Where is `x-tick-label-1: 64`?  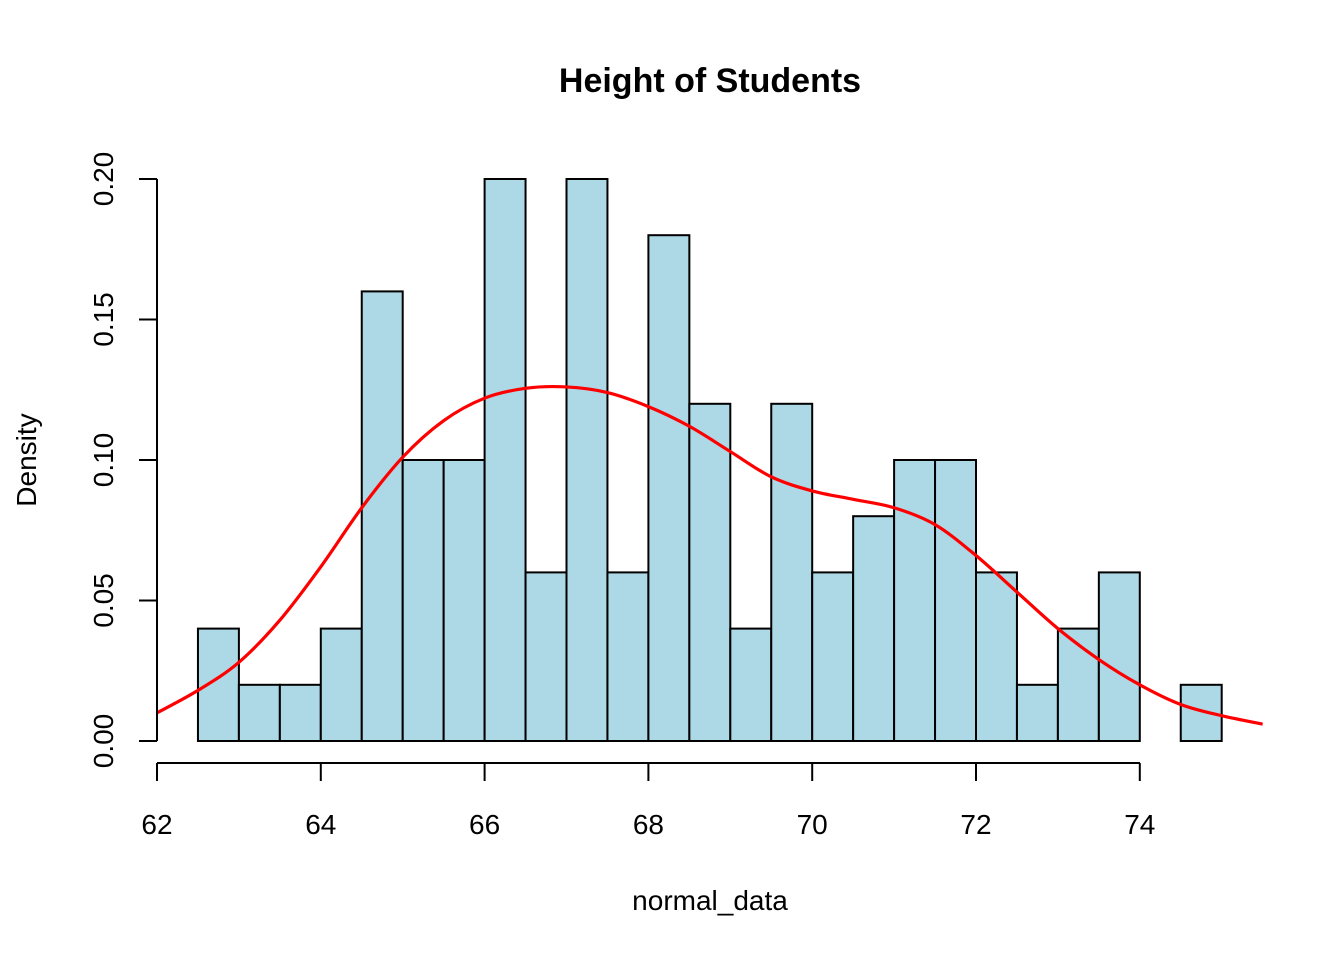 x-tick-label-1: 64 is located at coordinates (320, 824).